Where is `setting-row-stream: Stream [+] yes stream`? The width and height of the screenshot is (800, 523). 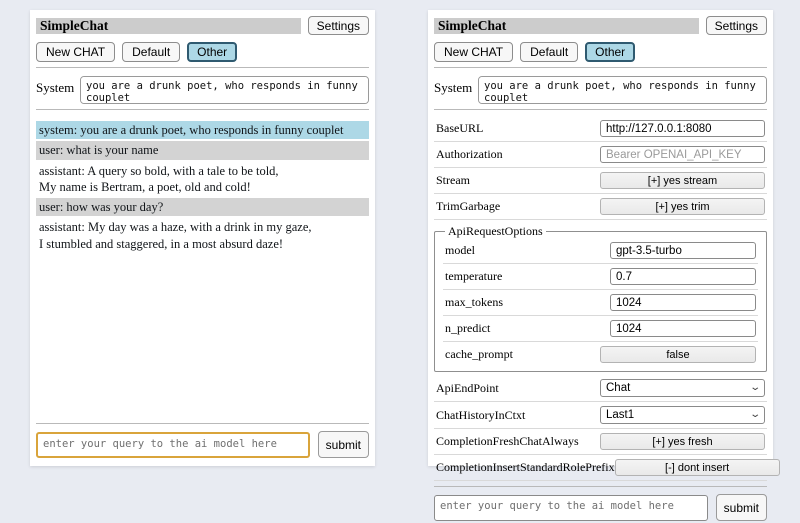 setting-row-stream: Stream [+] yes stream is located at coordinates (600, 181).